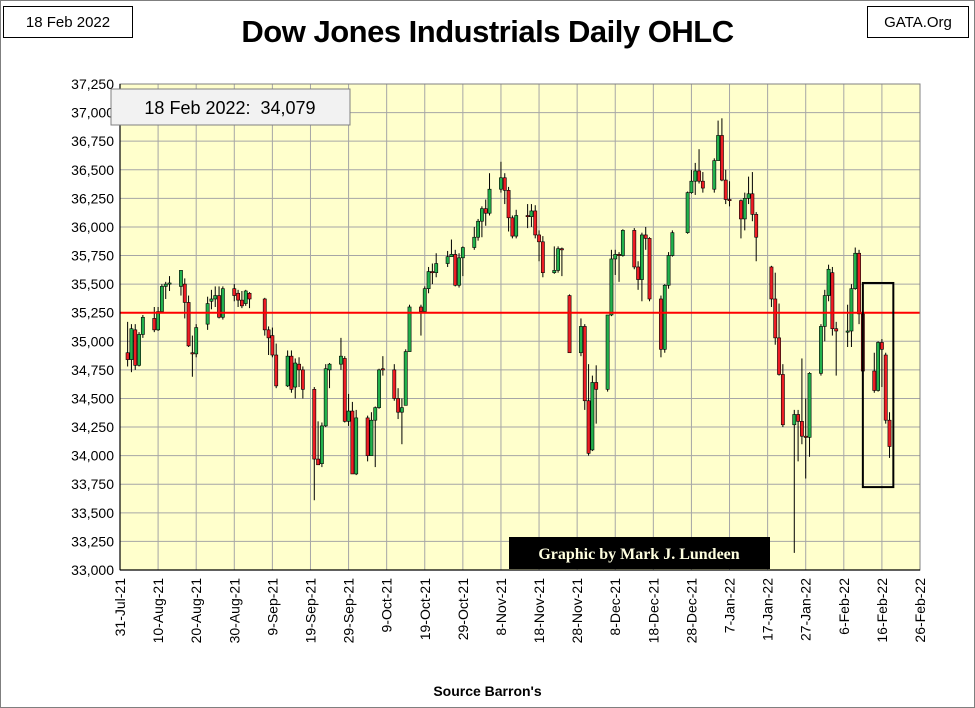 This screenshot has height=708, width=975. I want to click on x-tick-label: 30-Aug-21, so click(234, 611).